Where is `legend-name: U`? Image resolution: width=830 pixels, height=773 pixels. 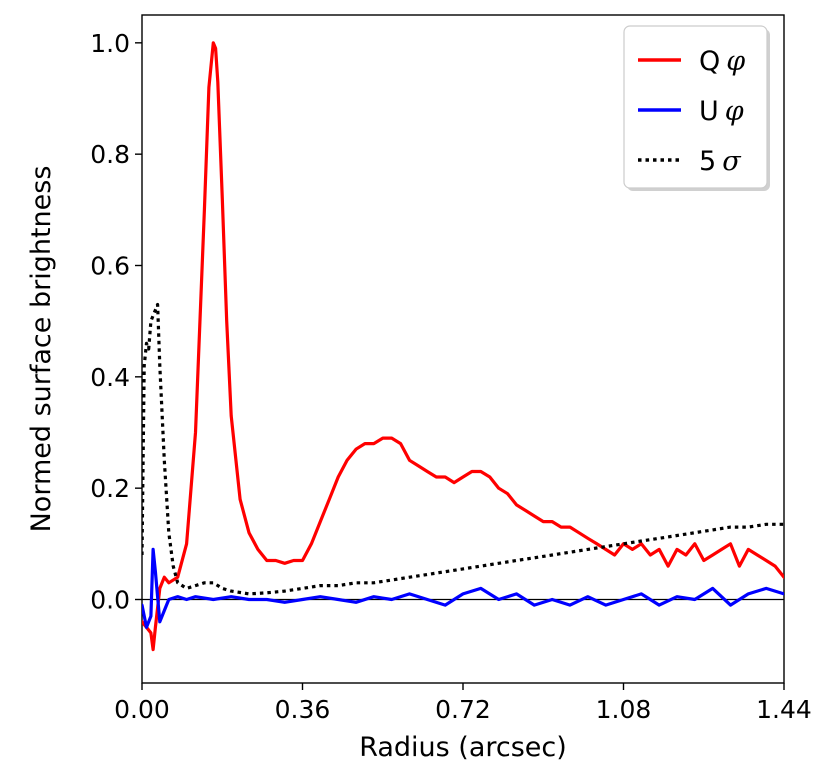 legend-name: U is located at coordinates (709, 111).